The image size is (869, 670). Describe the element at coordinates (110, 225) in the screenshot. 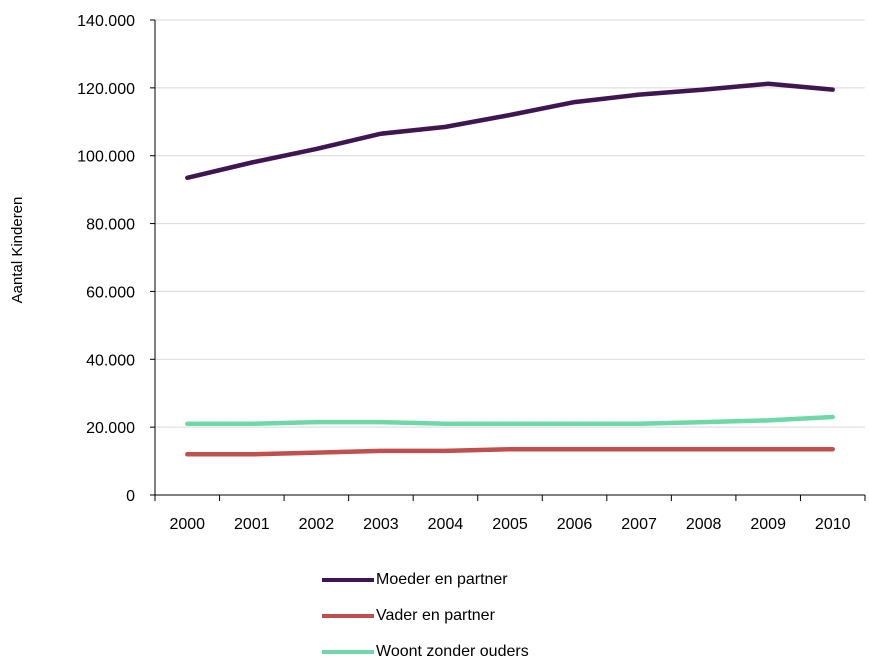

I see `y-tick-label: 80.000` at that location.